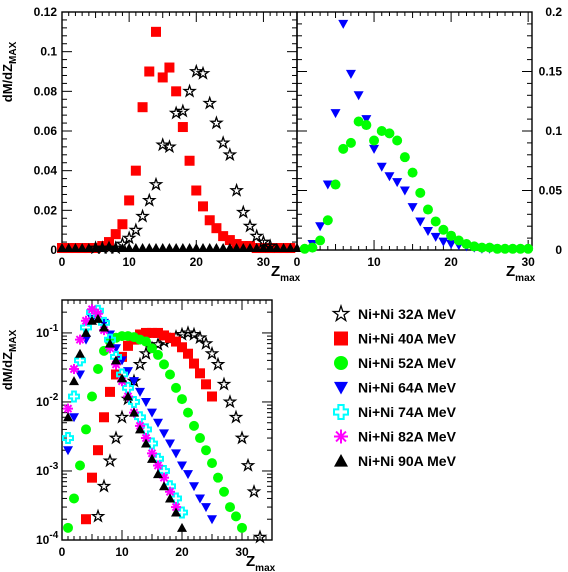 The height and width of the screenshot is (572, 568). I want to click on y-tick-label: 0.2, so click(553, 12).